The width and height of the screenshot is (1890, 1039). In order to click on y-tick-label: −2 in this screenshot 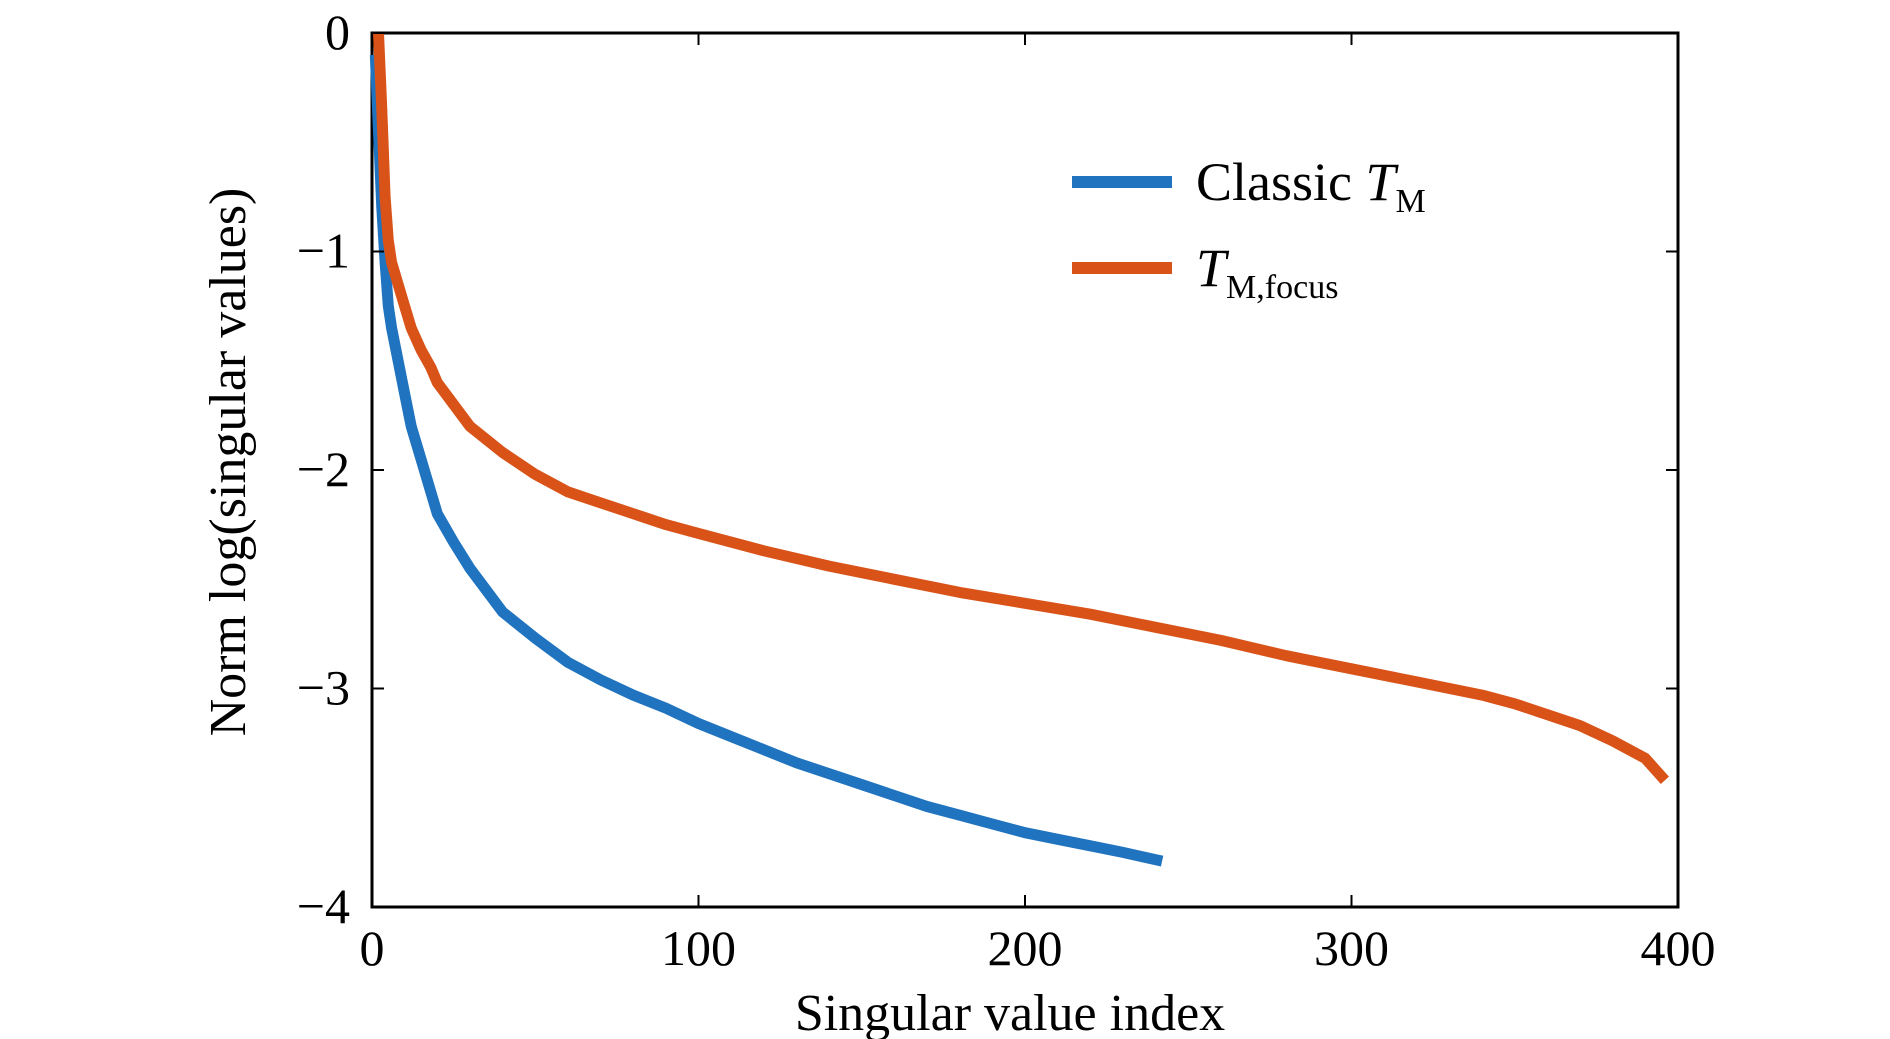, I will do `click(323, 469)`.